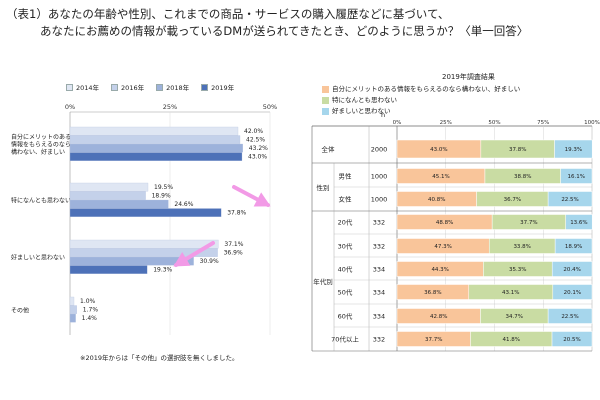 The image size is (600, 400). Describe the element at coordinates (170, 107) in the screenshot. I see `left-x-tick-label: 25%` at that location.